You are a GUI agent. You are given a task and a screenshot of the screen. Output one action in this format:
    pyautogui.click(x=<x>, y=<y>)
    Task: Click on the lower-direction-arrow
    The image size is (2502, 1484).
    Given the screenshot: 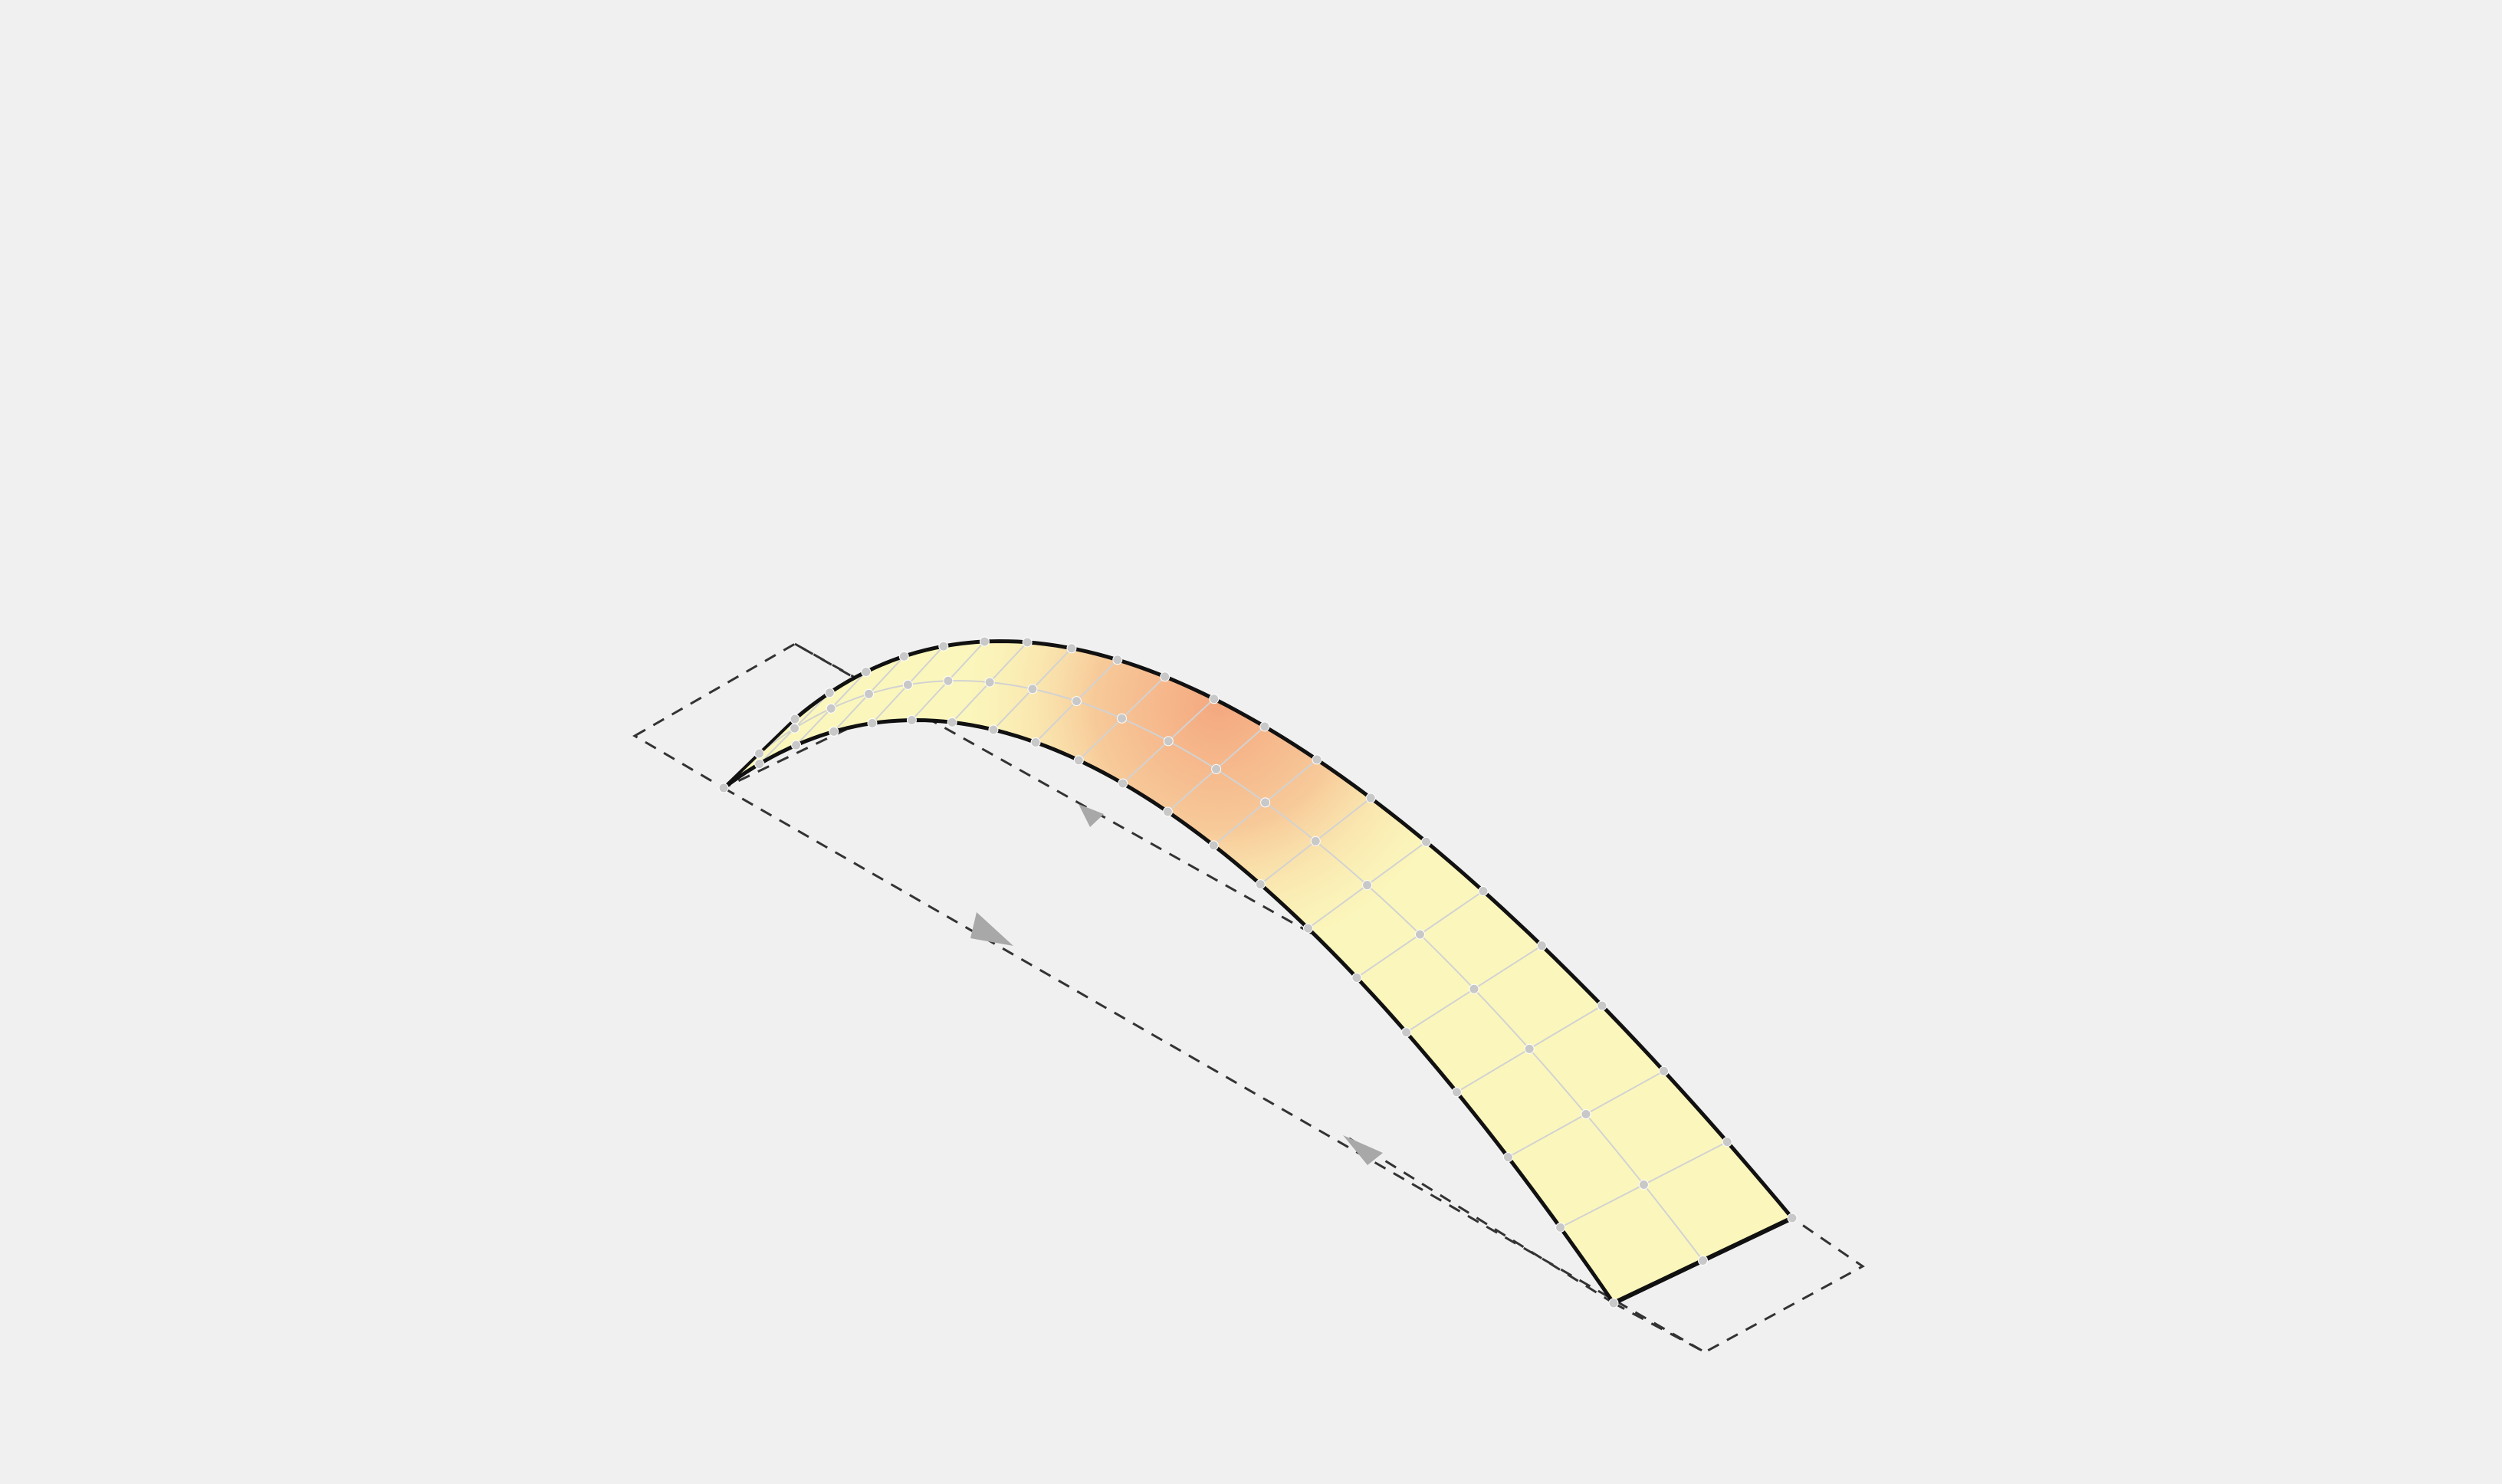 What is the action you would take?
    pyautogui.click(x=1363, y=1150)
    